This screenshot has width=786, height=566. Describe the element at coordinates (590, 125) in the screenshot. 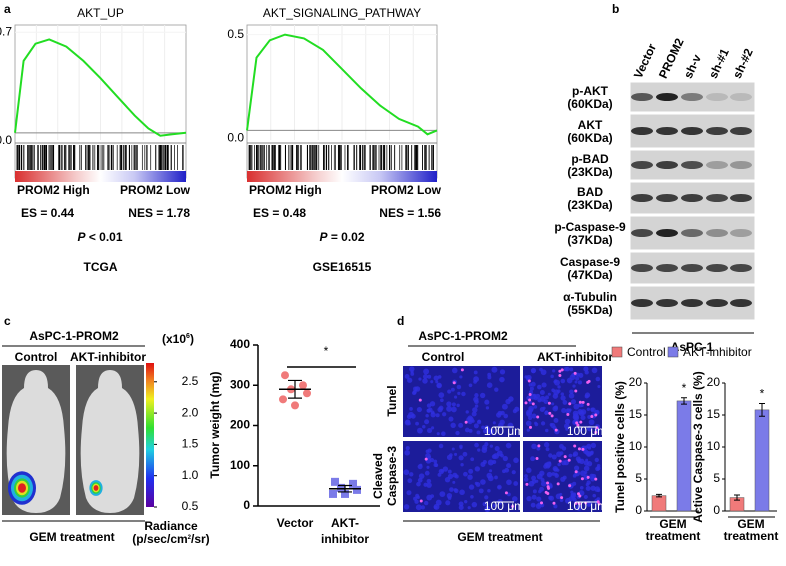

I see `blot-label: AKT` at that location.